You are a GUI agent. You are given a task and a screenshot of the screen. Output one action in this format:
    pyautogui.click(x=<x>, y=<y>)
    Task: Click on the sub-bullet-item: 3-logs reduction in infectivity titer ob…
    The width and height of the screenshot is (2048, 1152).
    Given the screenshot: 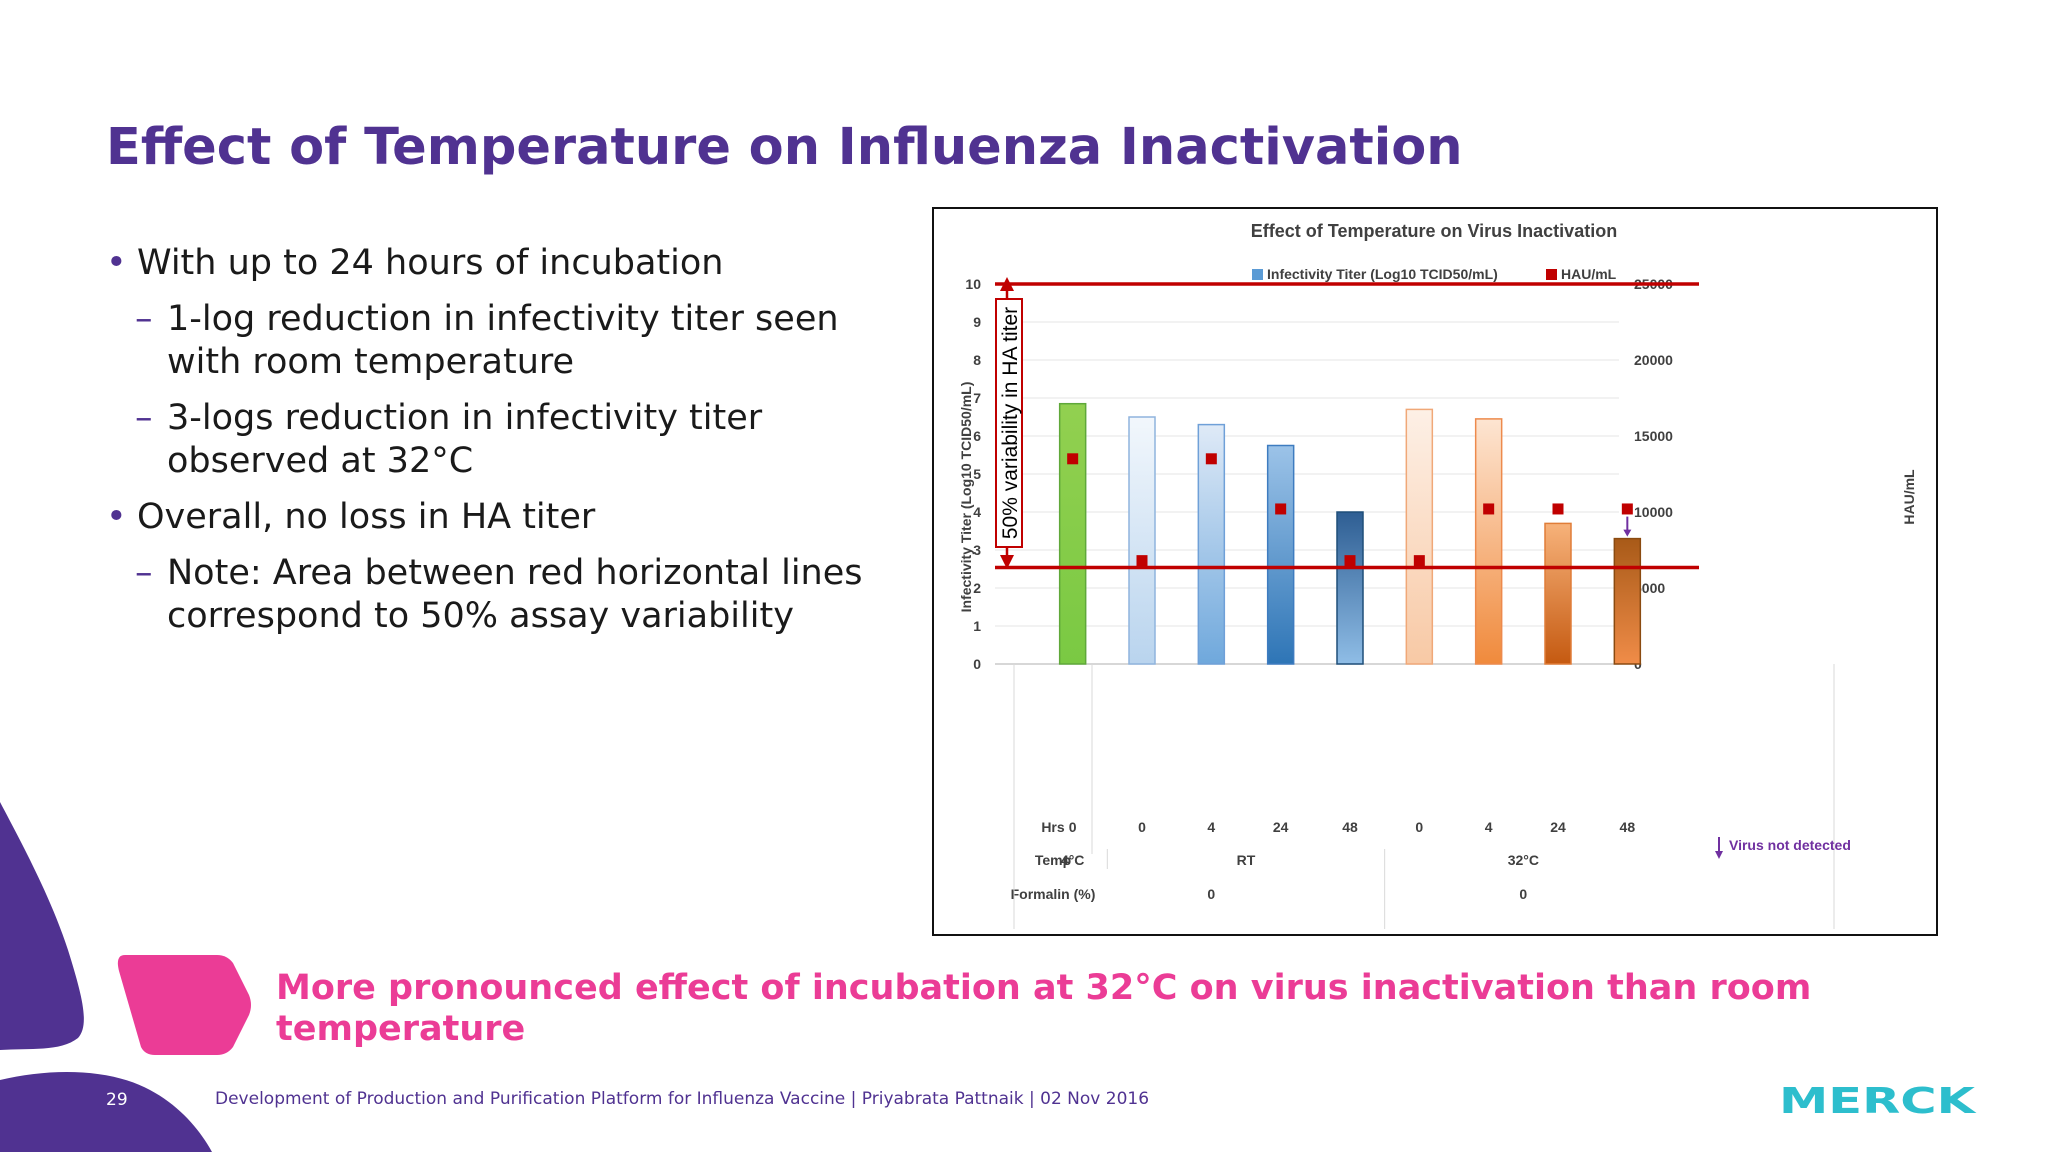 What is the action you would take?
    pyautogui.click(x=506, y=440)
    